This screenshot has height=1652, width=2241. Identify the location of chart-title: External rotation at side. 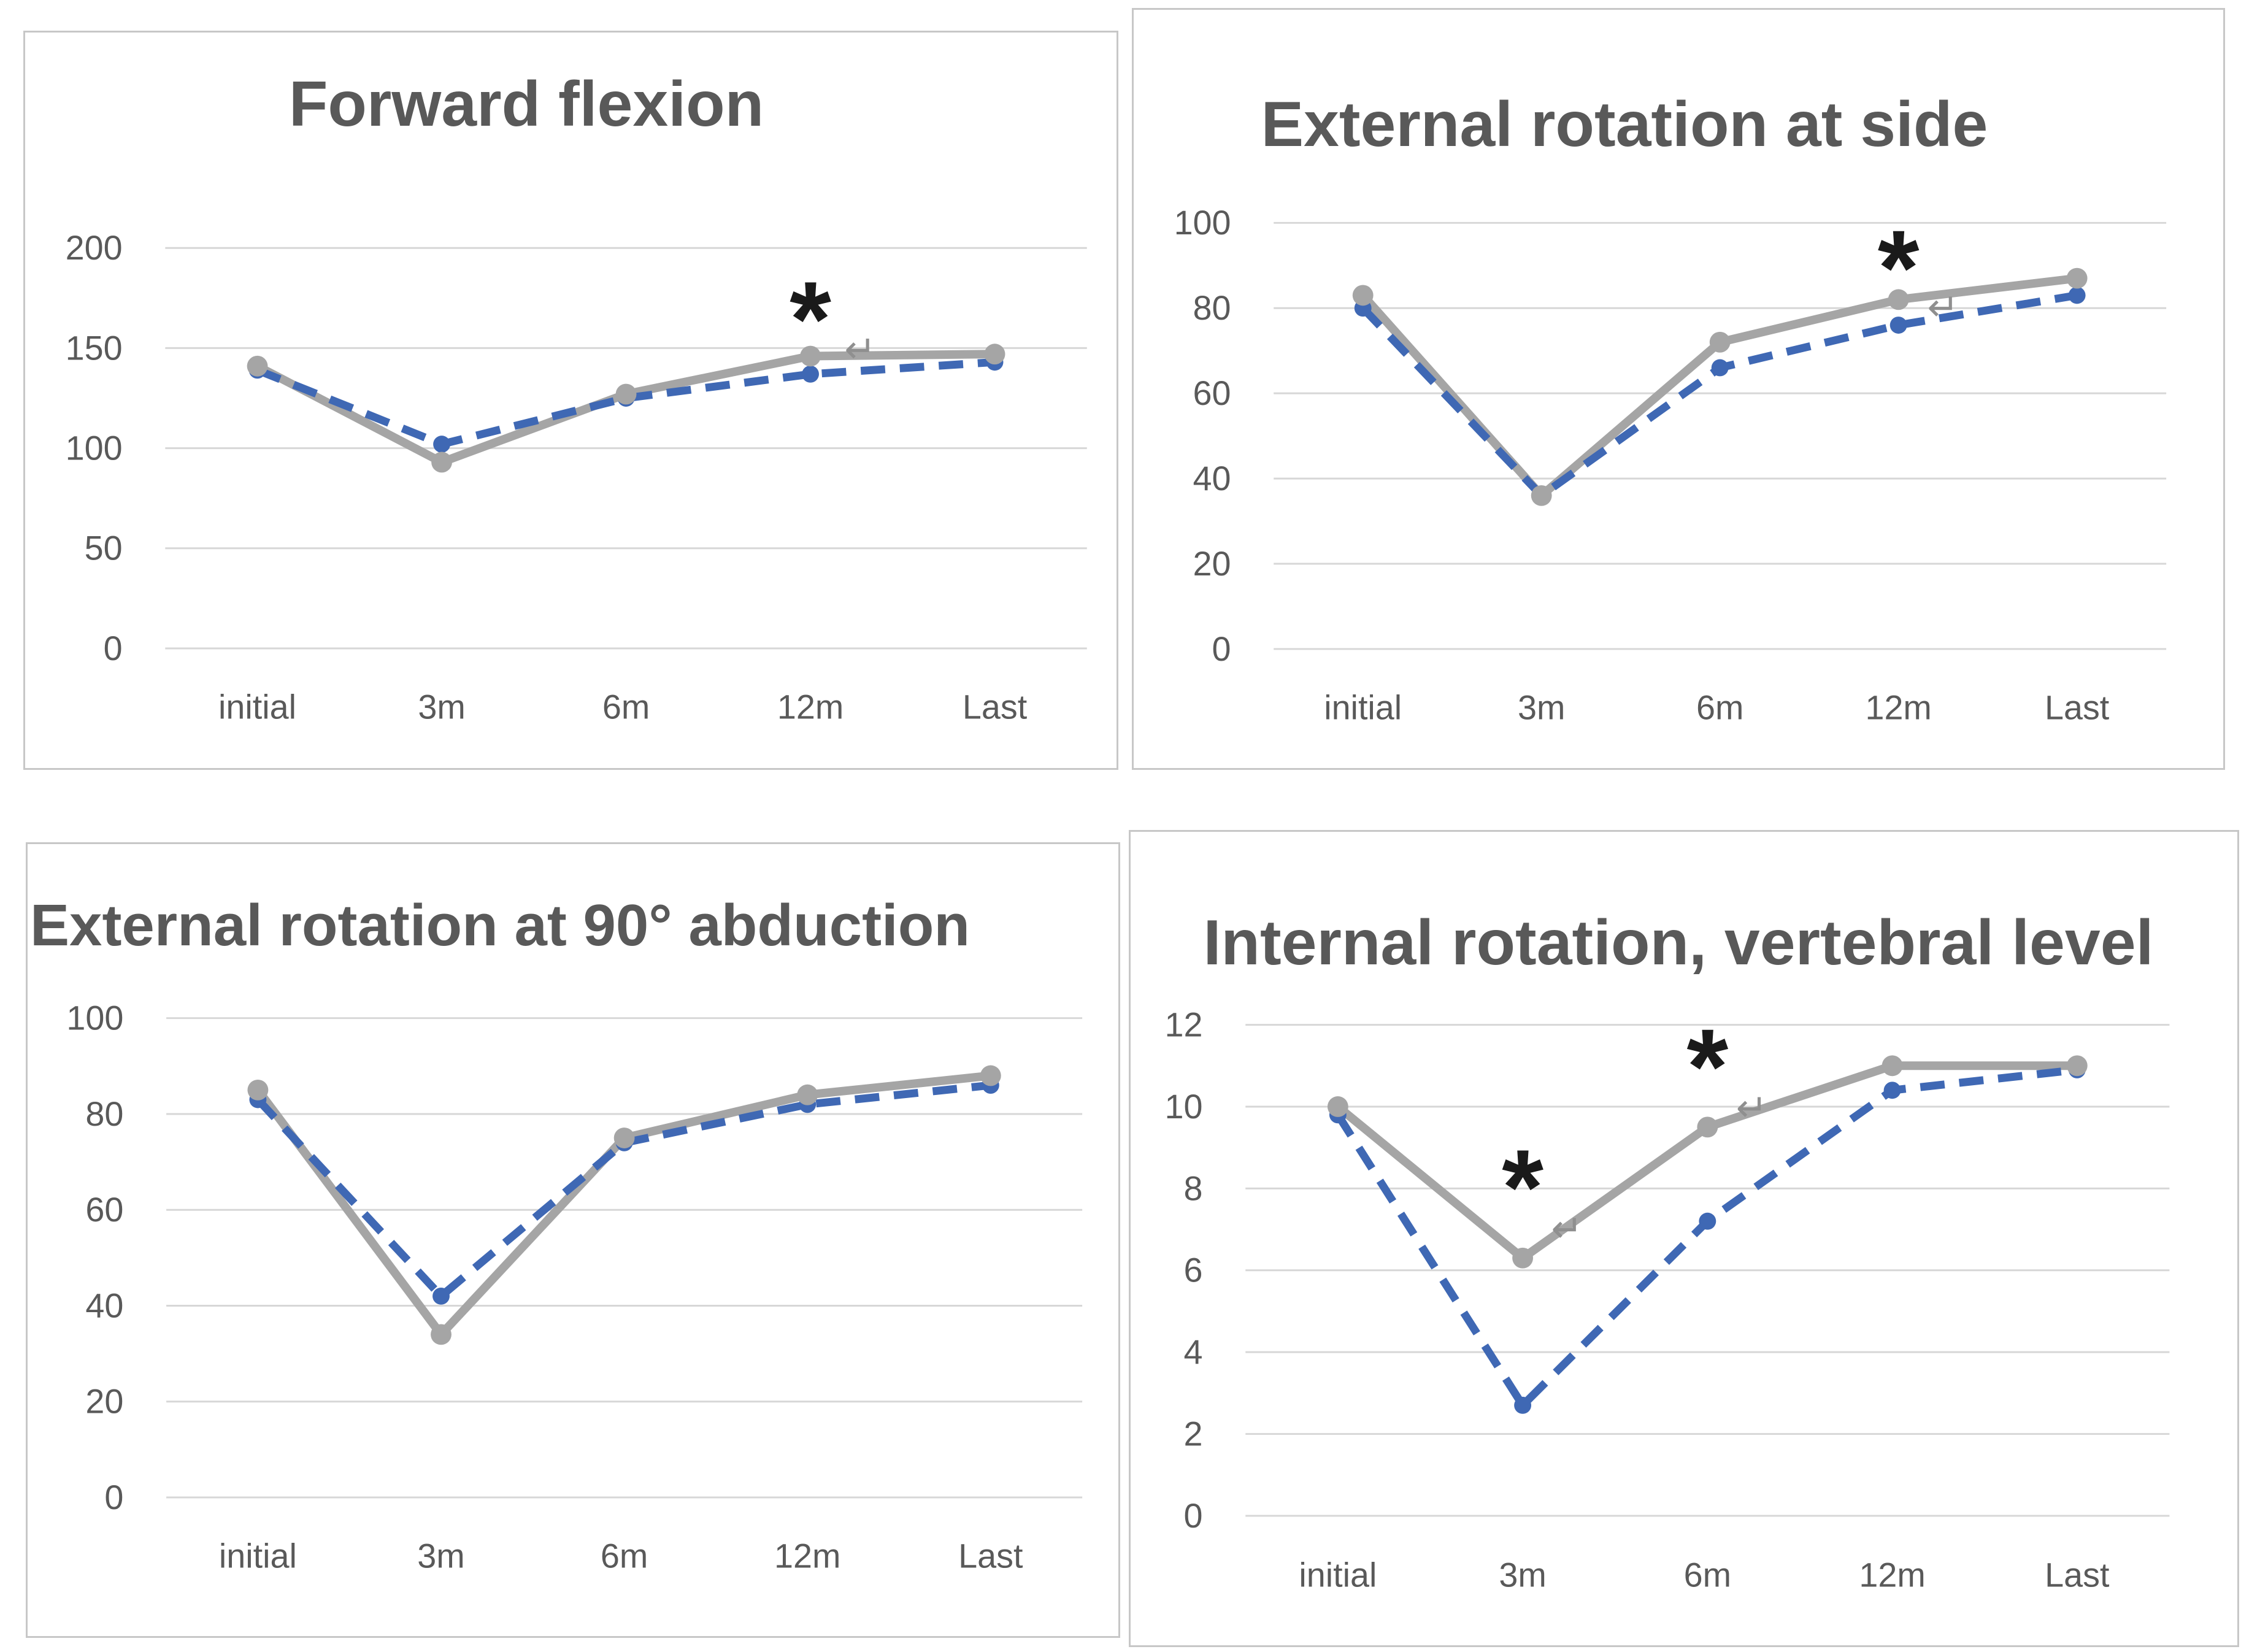
(1624, 124).